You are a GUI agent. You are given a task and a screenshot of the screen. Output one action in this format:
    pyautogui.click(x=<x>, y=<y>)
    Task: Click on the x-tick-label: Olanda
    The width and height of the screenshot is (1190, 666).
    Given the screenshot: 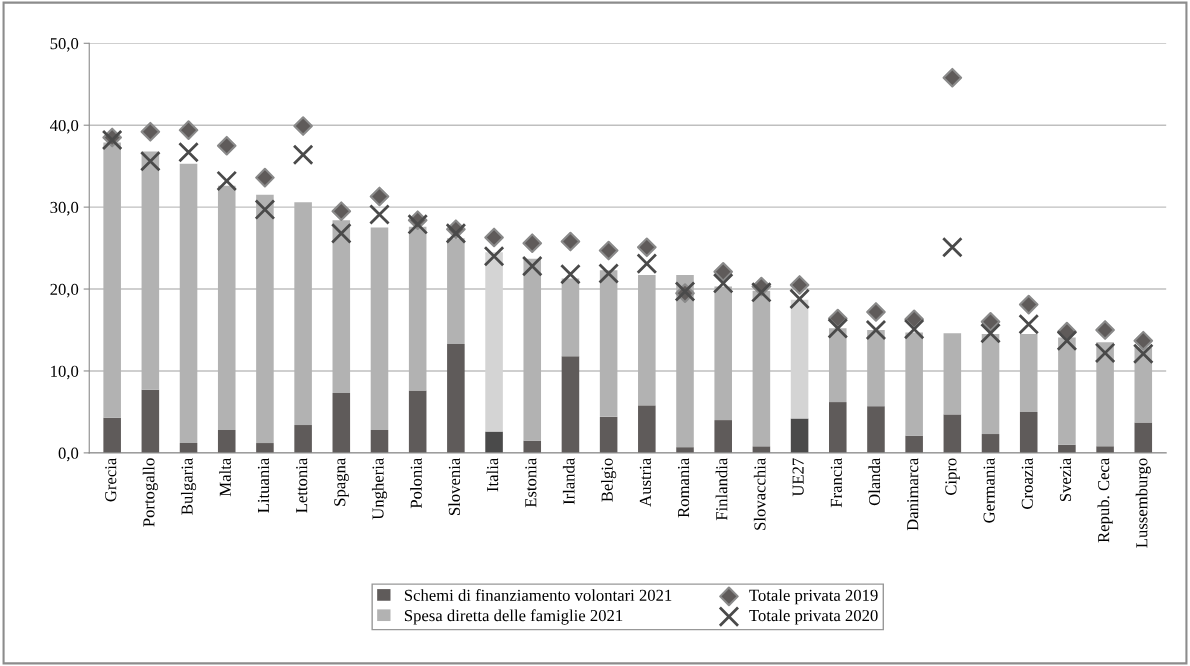 What is the action you would take?
    pyautogui.click(x=874, y=481)
    